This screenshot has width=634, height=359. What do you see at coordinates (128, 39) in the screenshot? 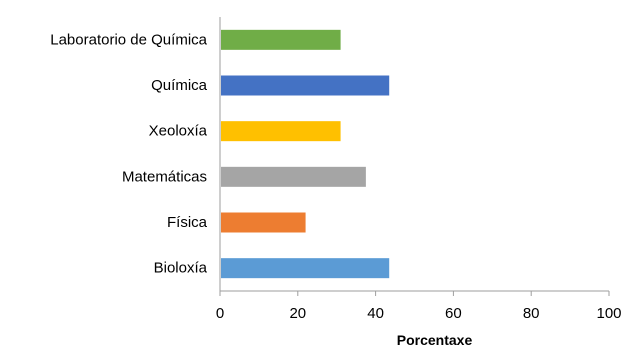
I see `category-label: Laboratorio de Química` at bounding box center [128, 39].